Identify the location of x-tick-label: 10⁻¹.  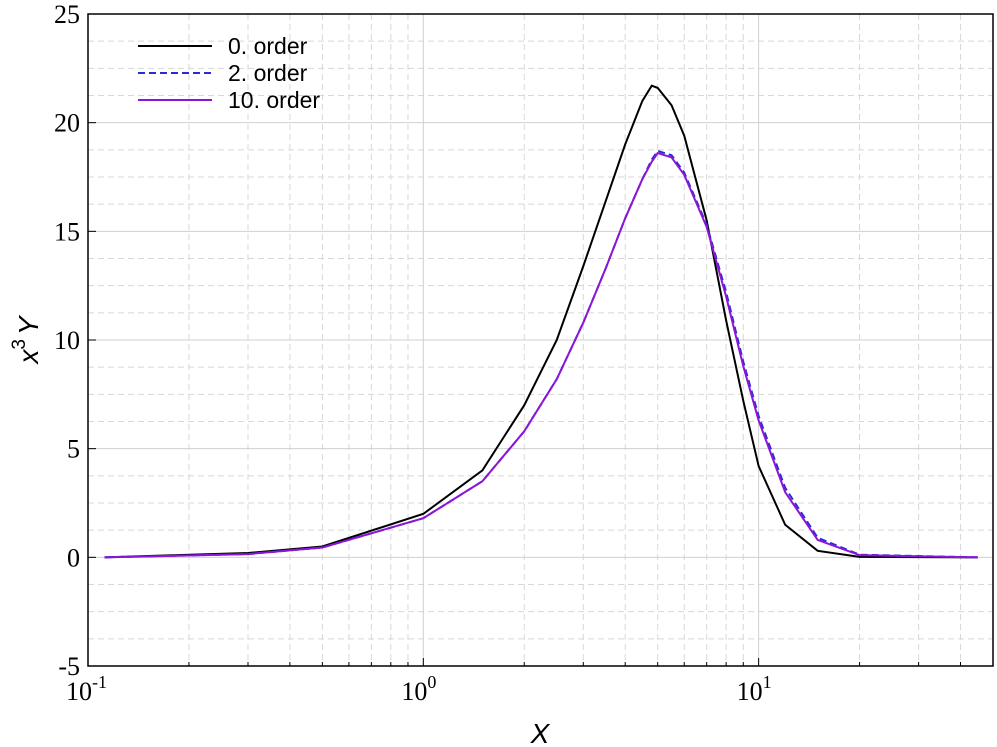
(86, 689).